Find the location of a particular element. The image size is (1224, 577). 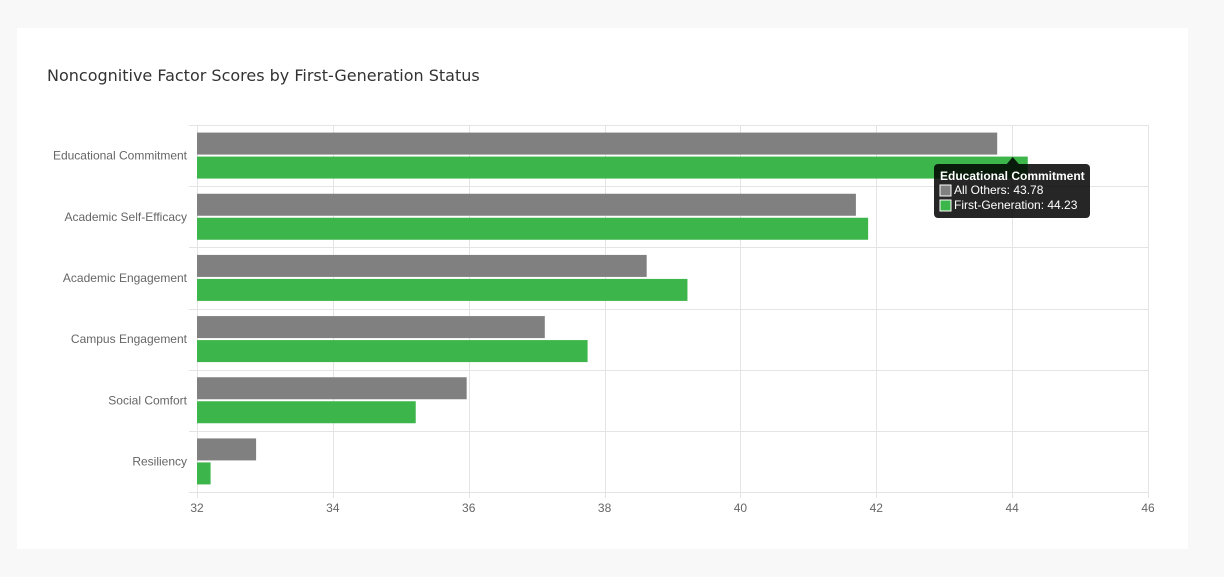

x-tick-label: 36 is located at coordinates (469, 508).